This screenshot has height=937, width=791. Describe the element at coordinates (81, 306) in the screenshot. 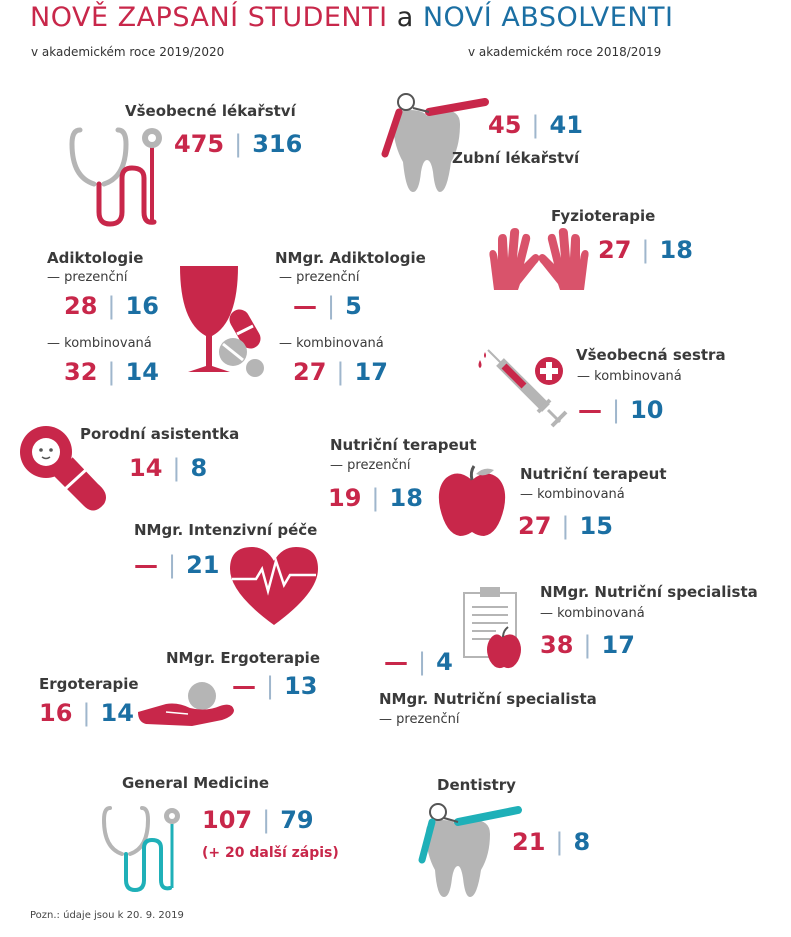

I see `enrolled-value: 28` at that location.